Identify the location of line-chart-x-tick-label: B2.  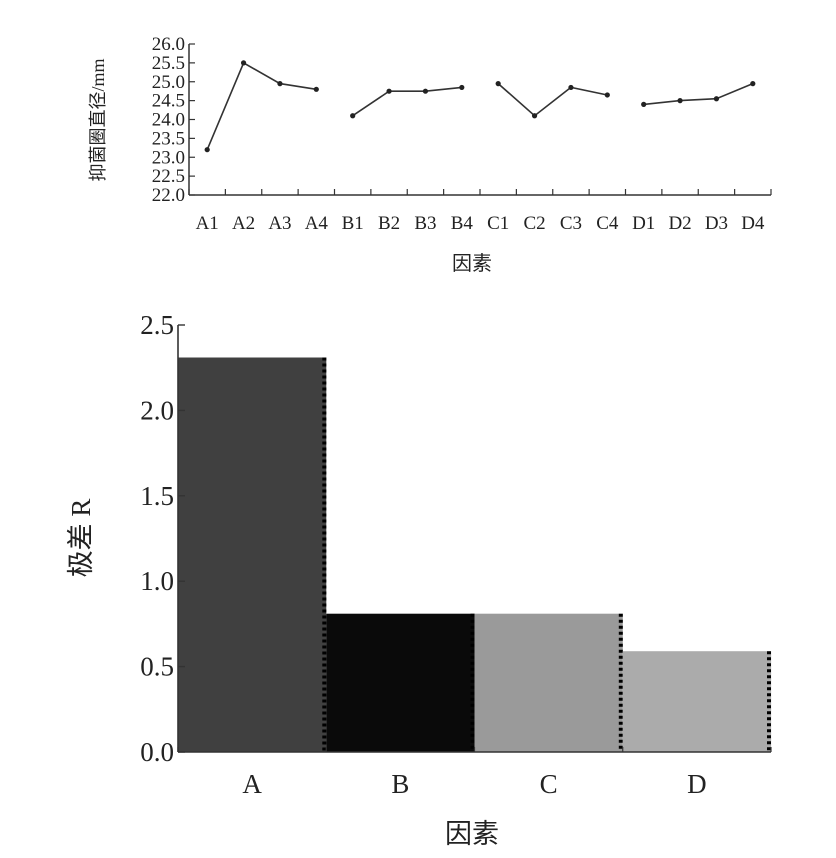
(389, 223).